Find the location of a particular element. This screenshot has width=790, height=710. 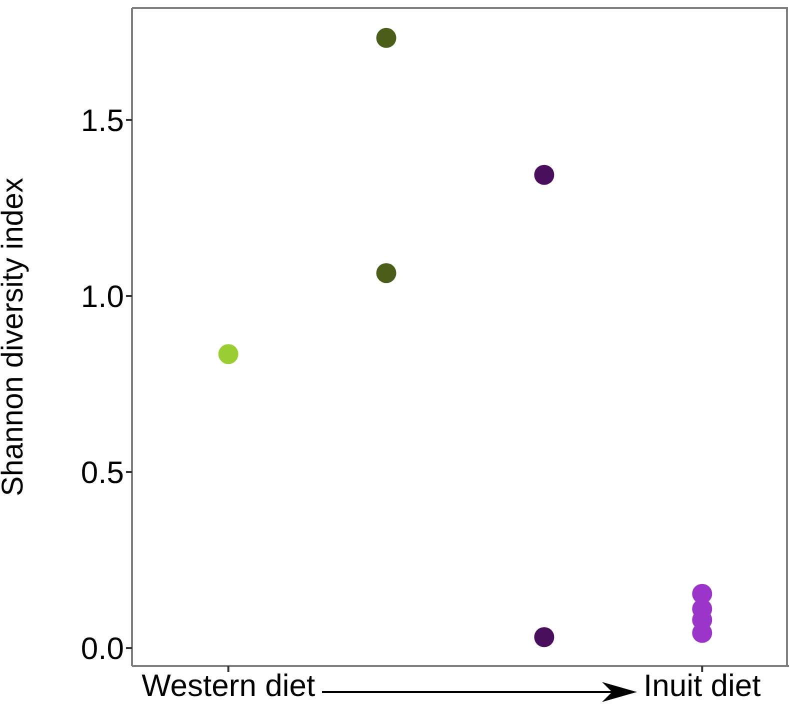

y-tick-label: 0.5 is located at coordinates (102, 472).